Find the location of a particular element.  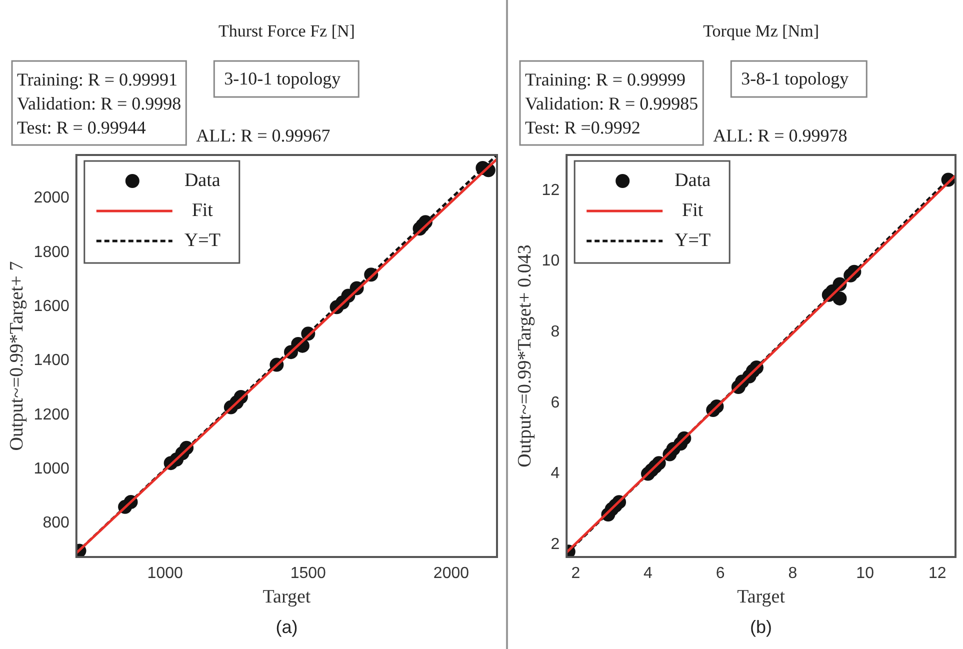

y-tick-label: 1400 is located at coordinates (52, 361).